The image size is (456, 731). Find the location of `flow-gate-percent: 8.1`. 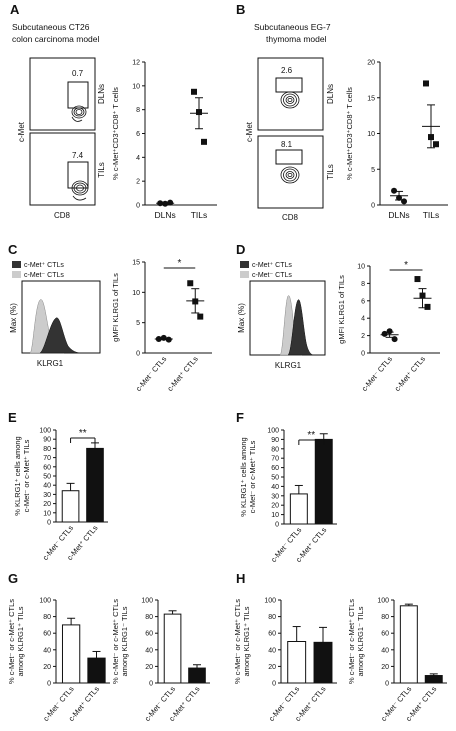

flow-gate-percent: 8.1 is located at coordinates (287, 144).